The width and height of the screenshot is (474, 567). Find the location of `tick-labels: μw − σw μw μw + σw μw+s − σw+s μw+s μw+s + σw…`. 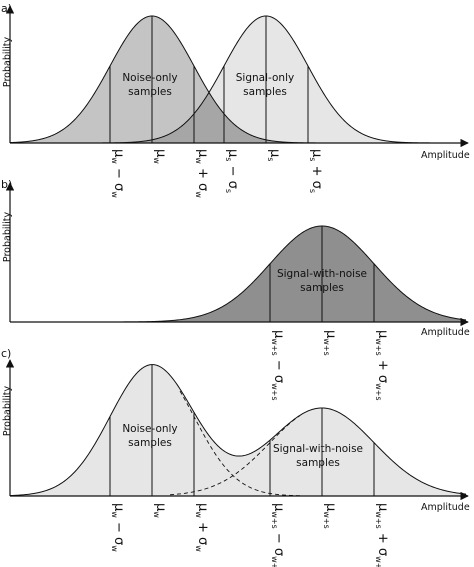

tick-labels: μw − σw μw μw + σw μw+s − σw+s μw+s μw+s + σw… is located at coordinates (250, 535).